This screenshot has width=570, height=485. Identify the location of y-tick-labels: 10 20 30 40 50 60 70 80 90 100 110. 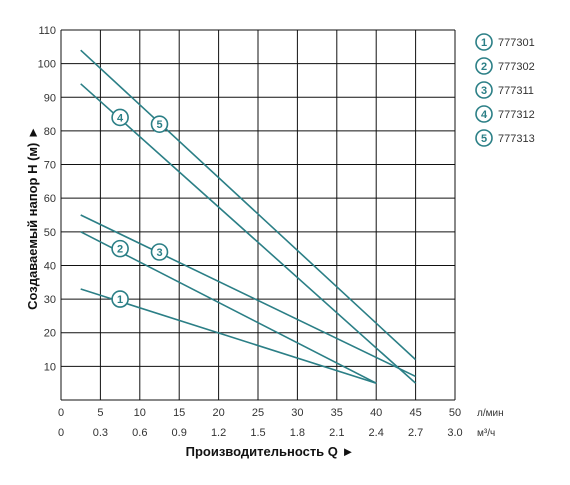
(47, 199).